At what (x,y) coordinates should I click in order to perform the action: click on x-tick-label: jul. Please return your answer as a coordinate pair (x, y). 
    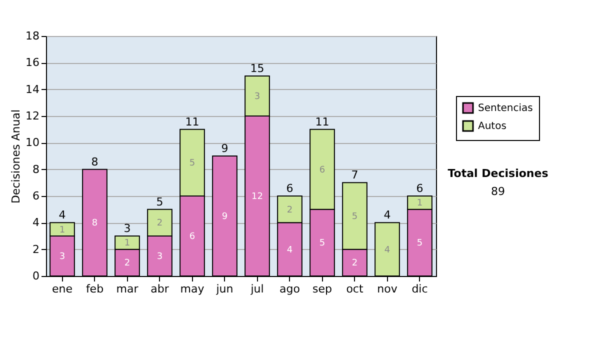
    Looking at the image, I should click on (257, 289).